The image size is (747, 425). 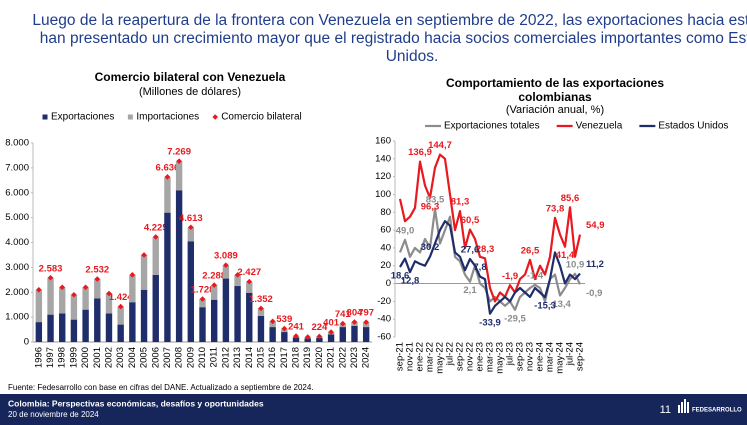 What do you see at coordinates (249, 272) in the screenshot?
I see `data-label: 2.427` at bounding box center [249, 272].